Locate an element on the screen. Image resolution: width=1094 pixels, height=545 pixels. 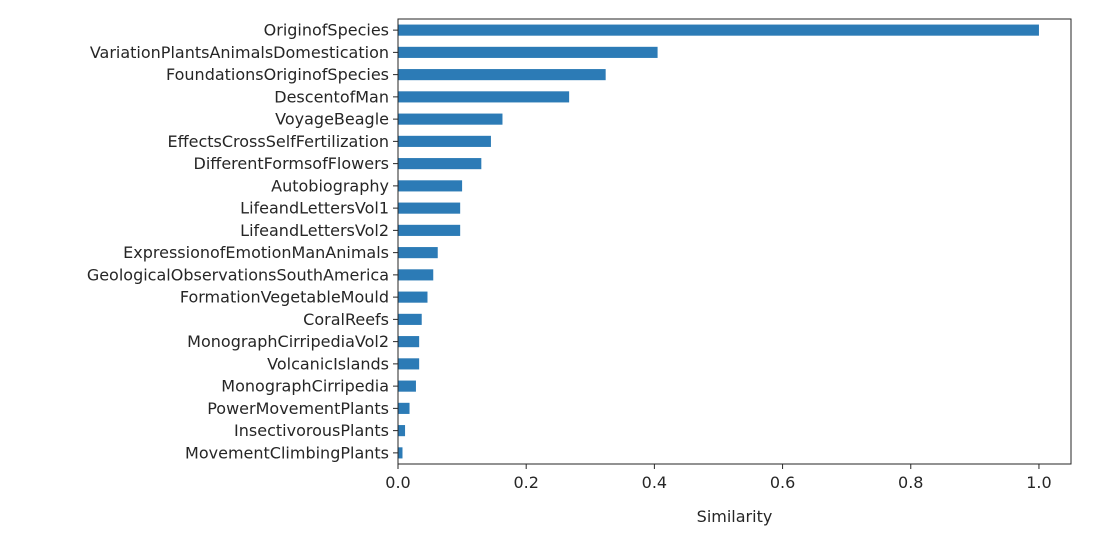
x-ticks: 0.0 0.2 0.4 0.6 0.8 1.0 is located at coordinates (718, 478).